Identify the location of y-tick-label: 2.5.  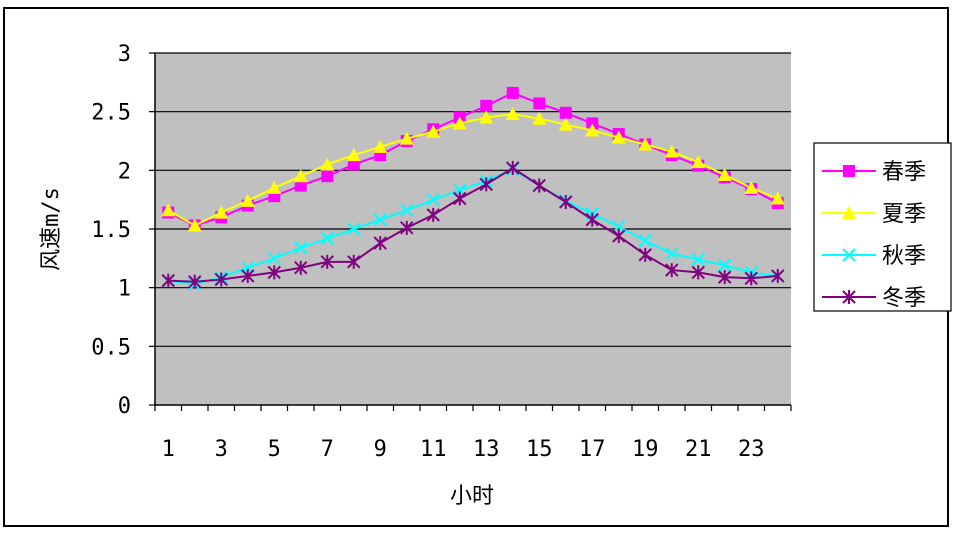
(111, 113).